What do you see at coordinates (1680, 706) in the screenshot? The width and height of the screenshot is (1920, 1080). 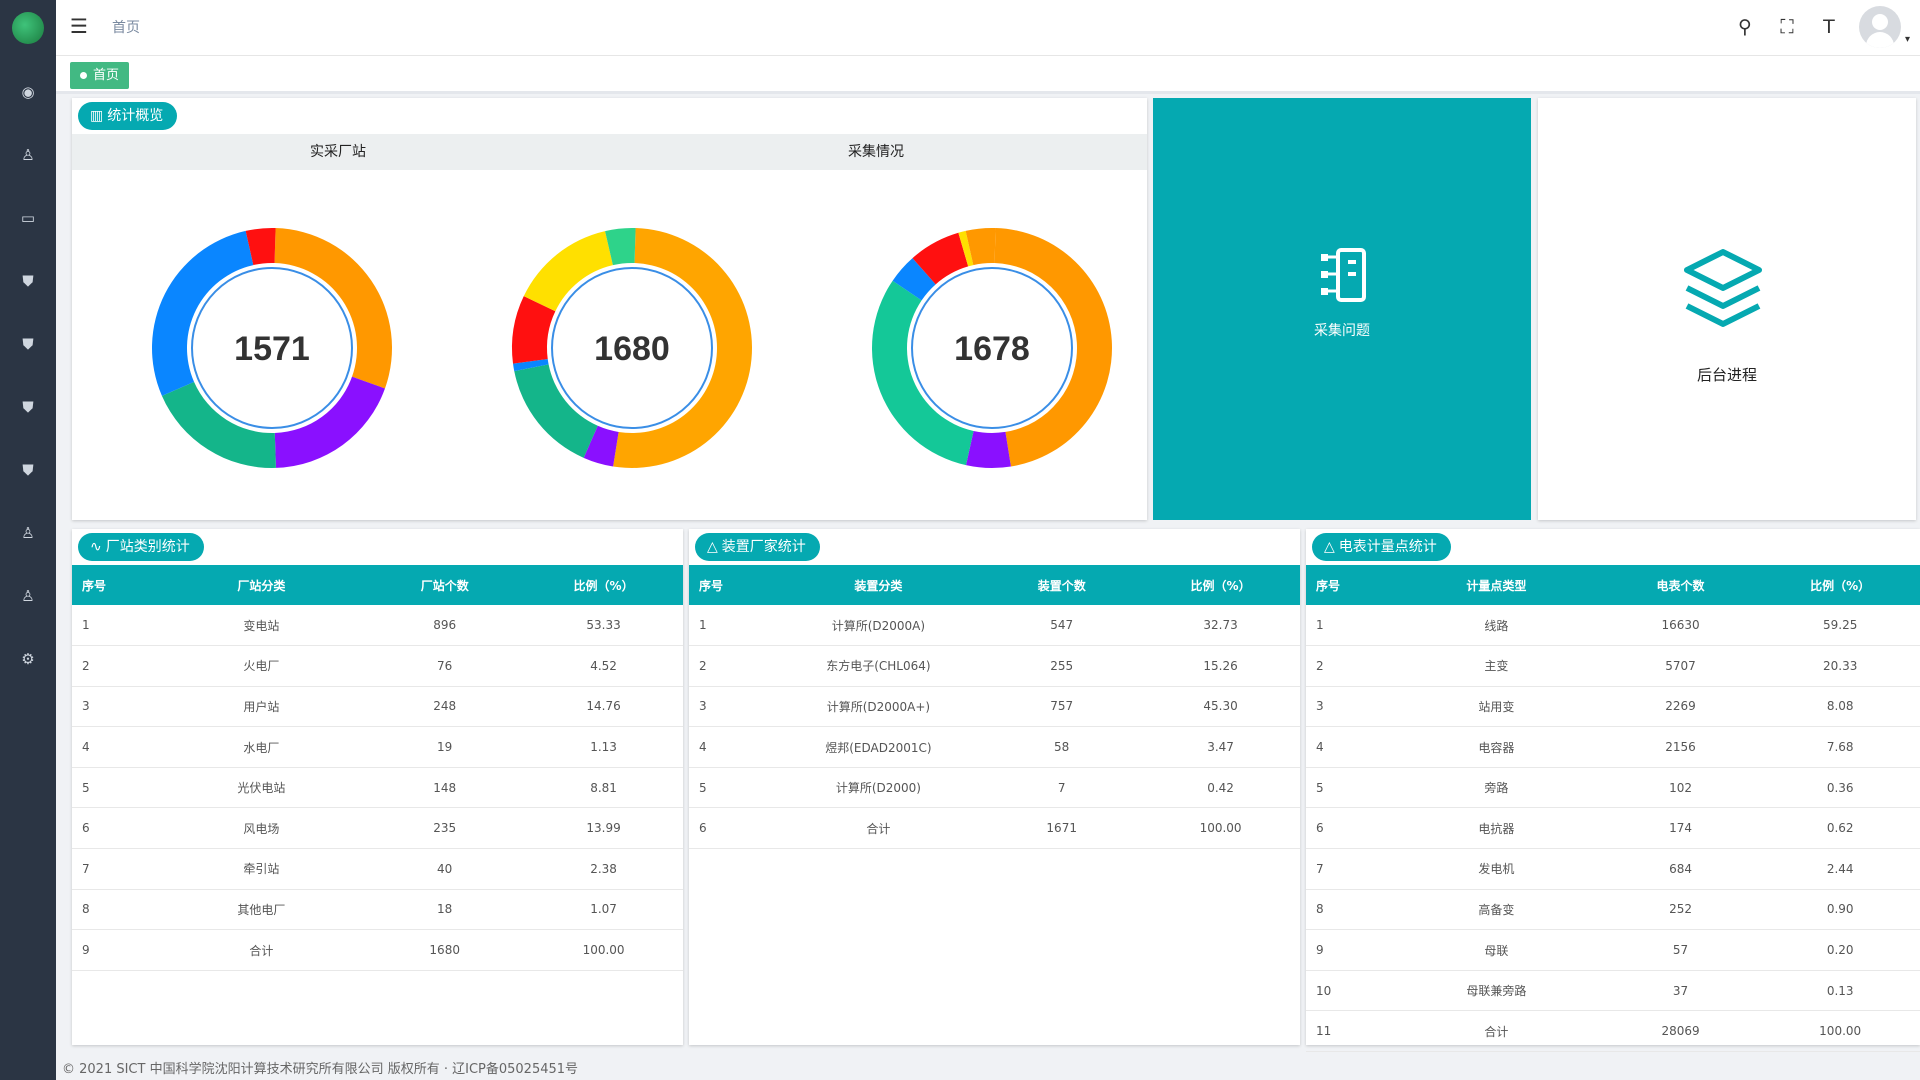 I see `table-cell: 2269` at bounding box center [1680, 706].